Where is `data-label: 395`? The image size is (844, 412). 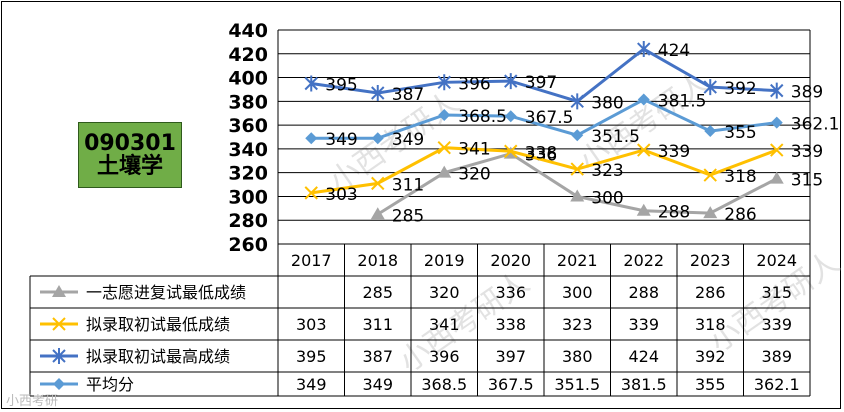 data-label: 395 is located at coordinates (341, 86).